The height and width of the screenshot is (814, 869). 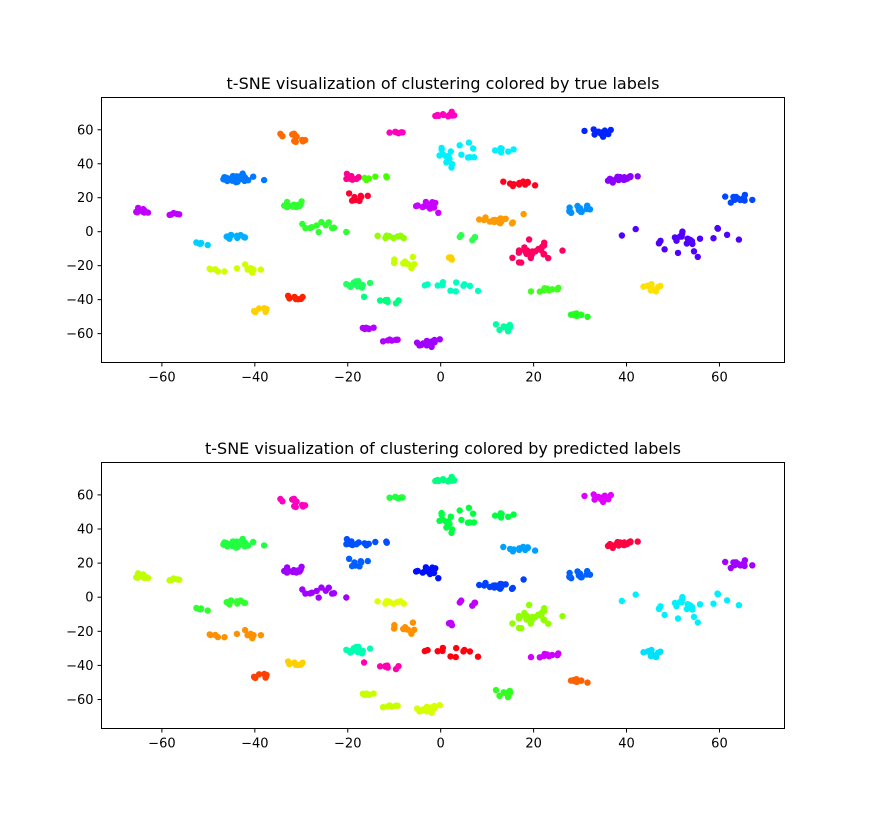 I want to click on y-axis: −60 −40 −20 0 20 40 60, so click(x=84, y=598).